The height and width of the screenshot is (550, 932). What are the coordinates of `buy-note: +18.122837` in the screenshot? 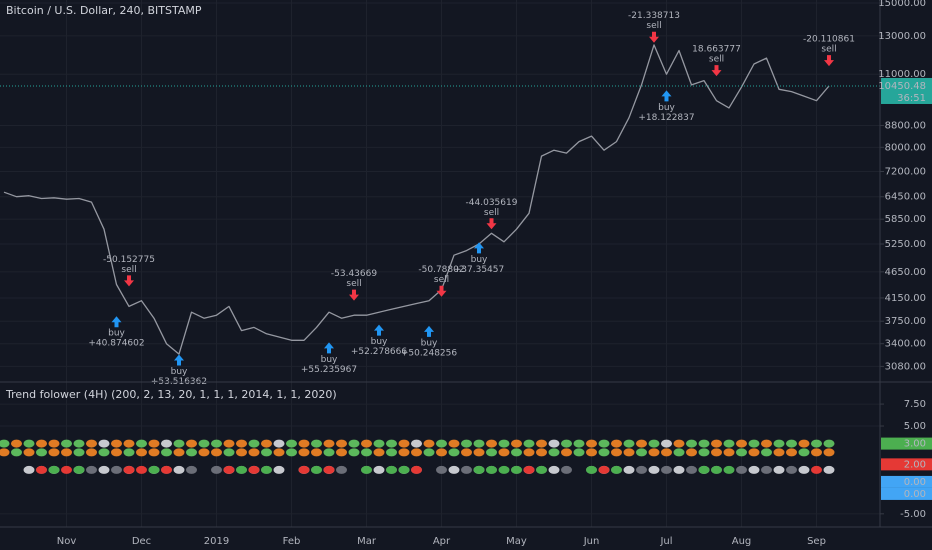 It's located at (666, 118).